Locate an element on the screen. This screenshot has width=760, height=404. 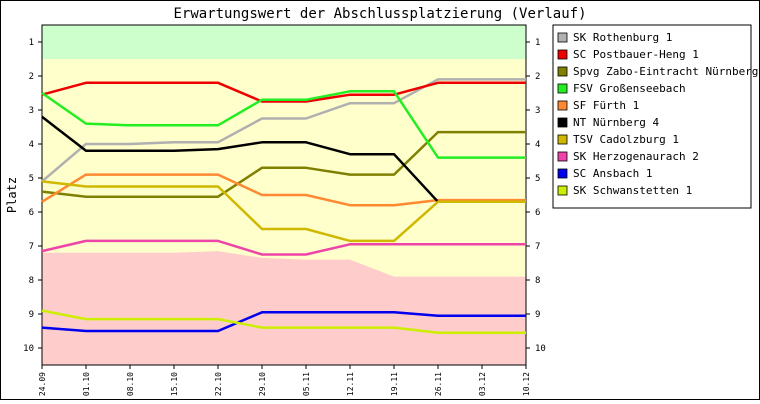
y-tick-label-right: 10 is located at coordinates (540, 349).